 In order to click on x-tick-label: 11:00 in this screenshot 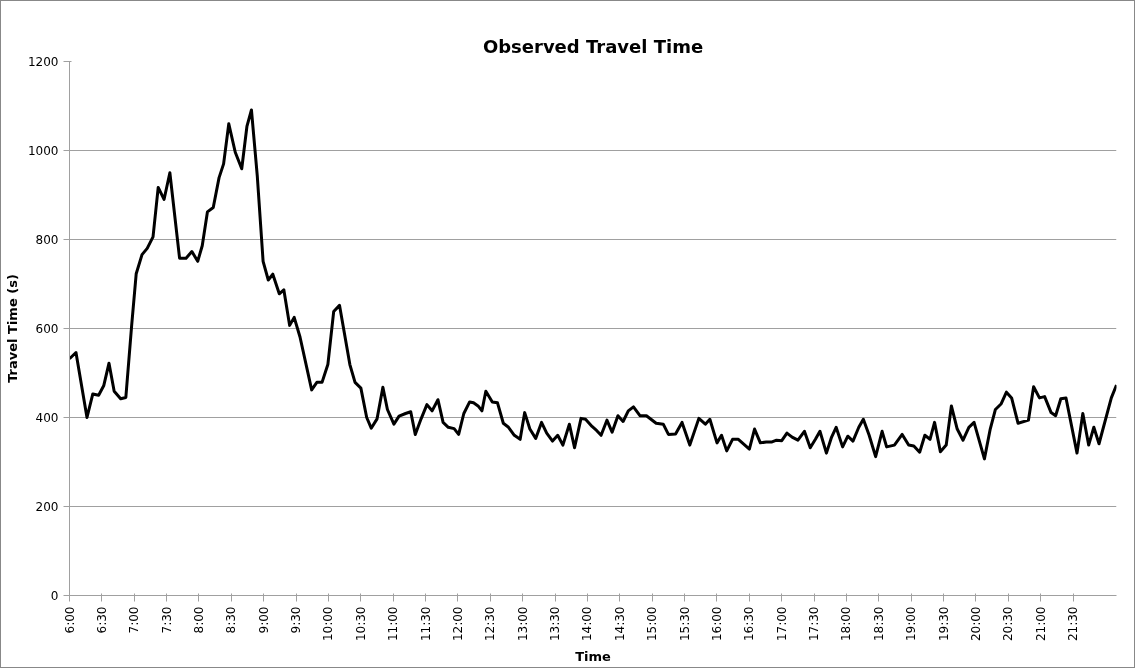, I will do `click(393, 624)`.